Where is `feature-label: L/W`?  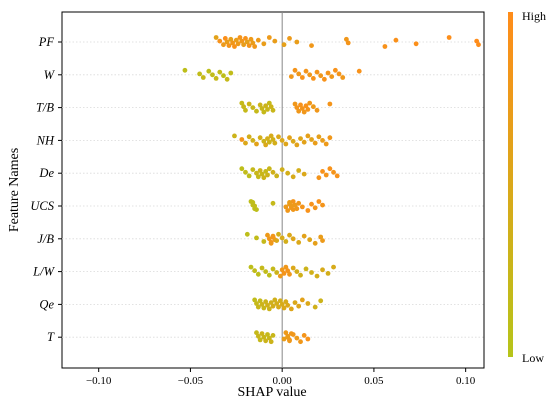
feature-label: L/W is located at coordinates (43, 272).